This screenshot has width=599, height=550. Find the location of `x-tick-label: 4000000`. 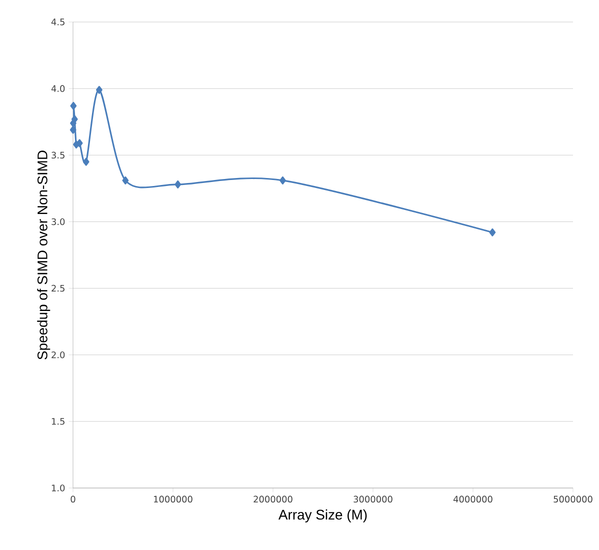

x-tick-label: 4000000 is located at coordinates (472, 499).